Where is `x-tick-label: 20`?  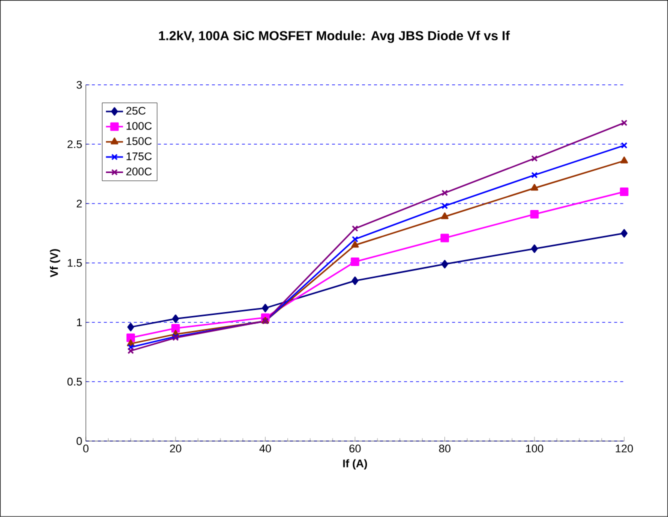
x-tick-label: 20 is located at coordinates (176, 448).